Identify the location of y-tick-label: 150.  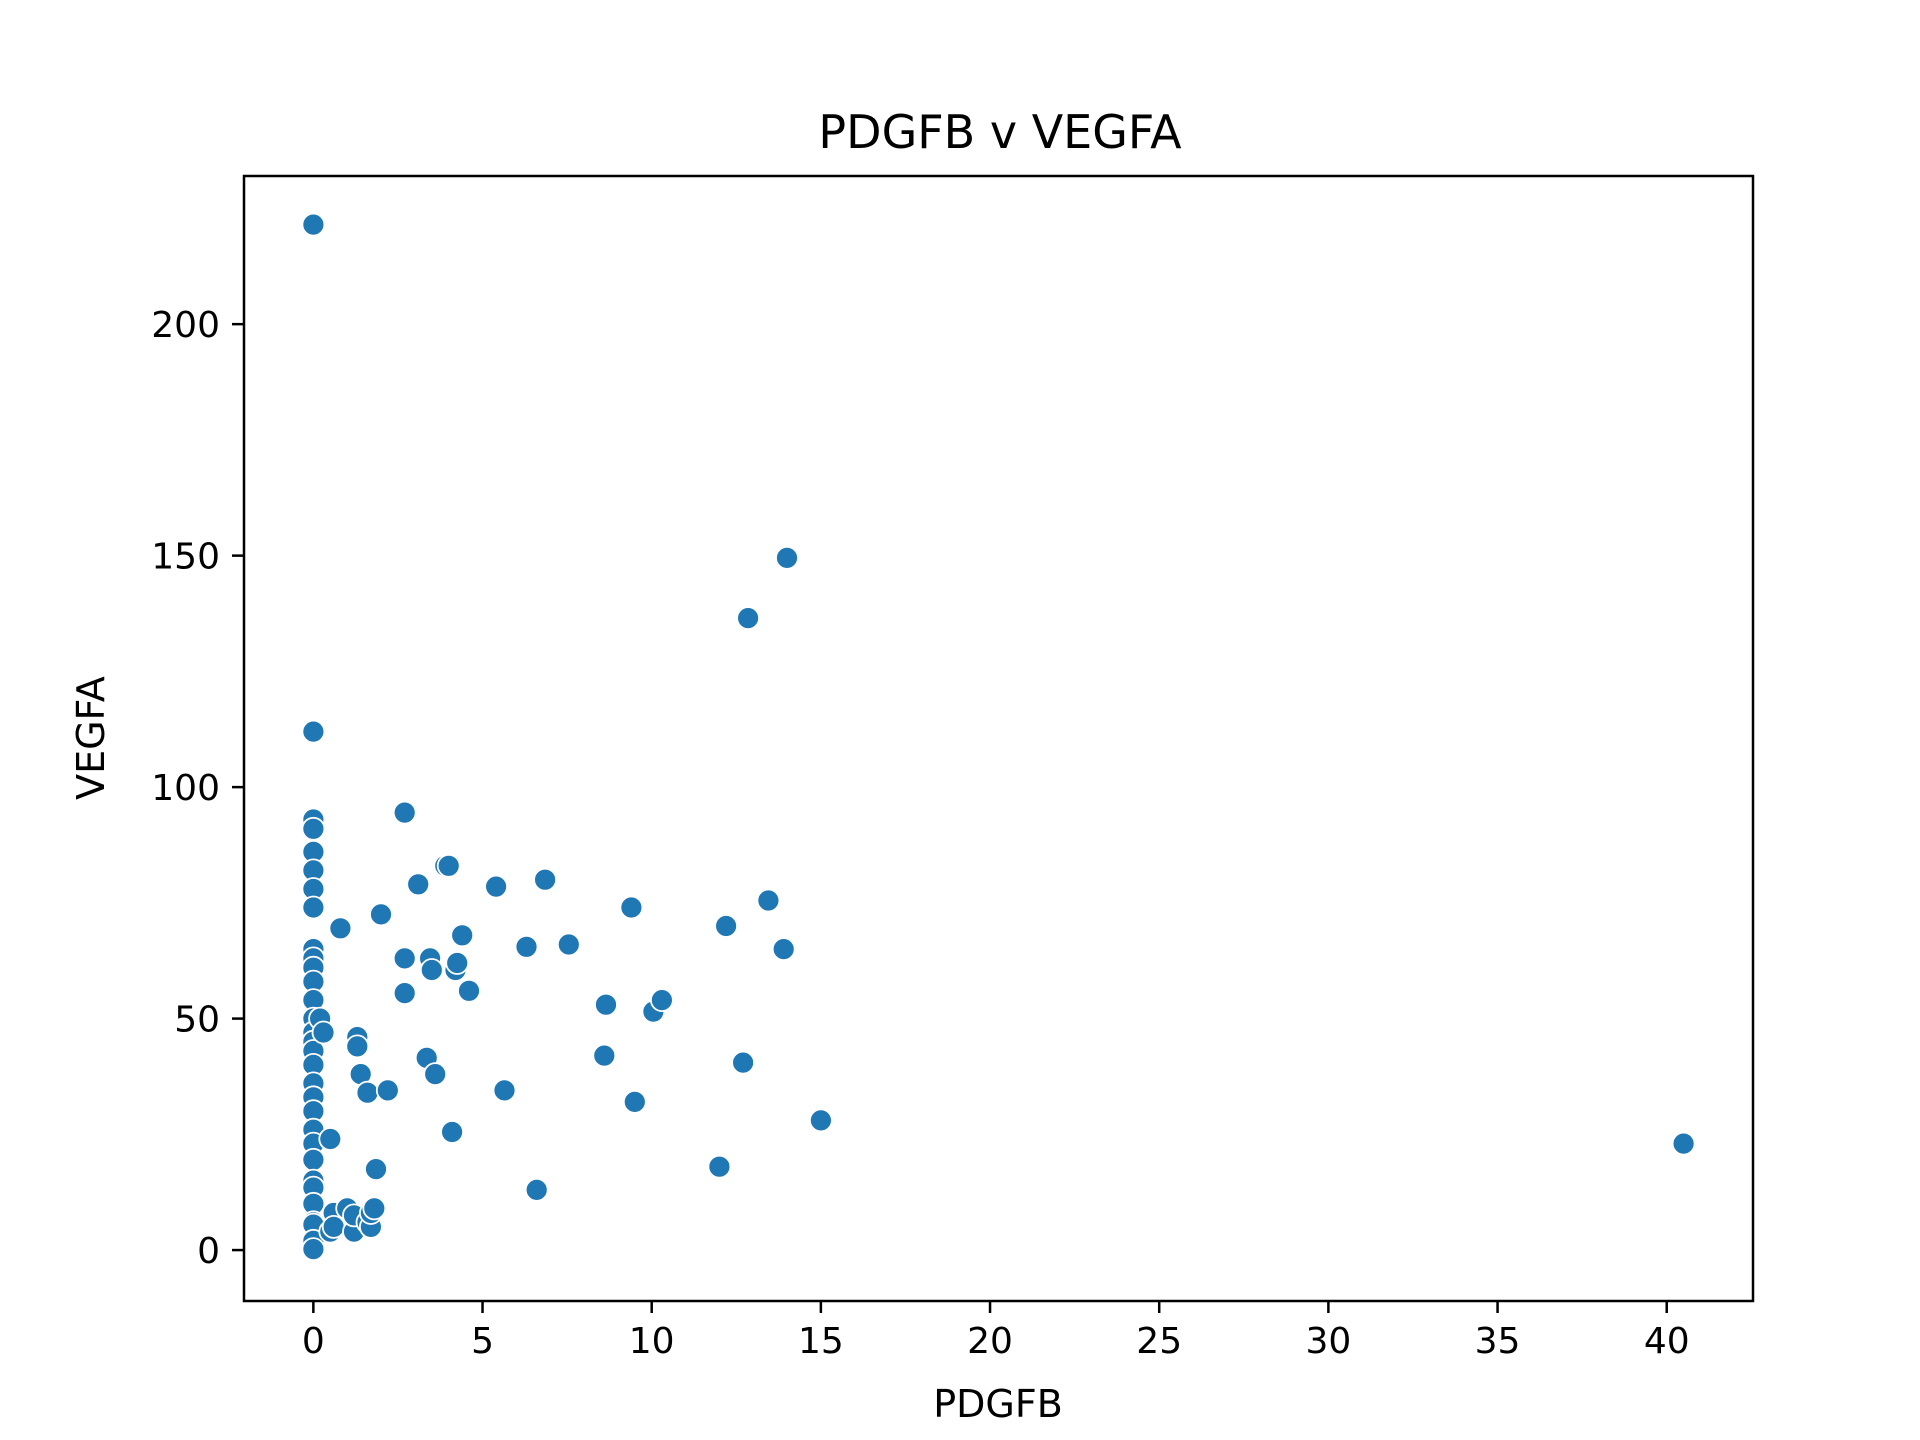
(185, 557).